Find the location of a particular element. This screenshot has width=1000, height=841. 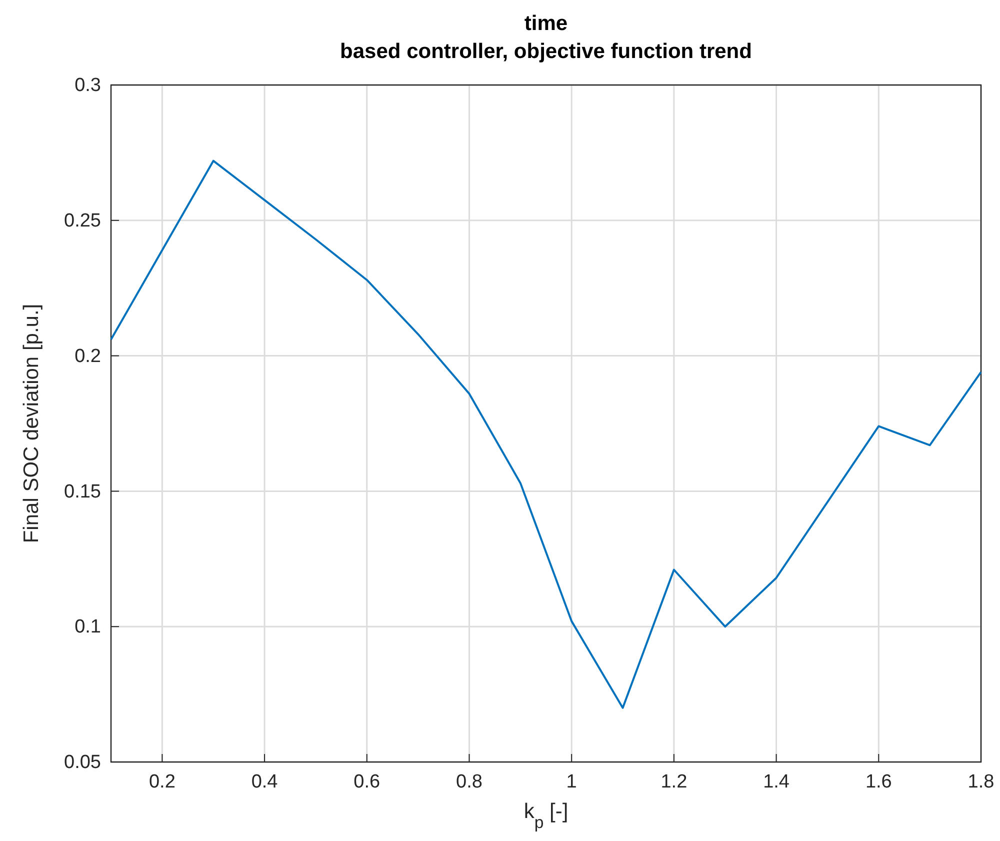

x-tick-label: 0.8 is located at coordinates (469, 781).